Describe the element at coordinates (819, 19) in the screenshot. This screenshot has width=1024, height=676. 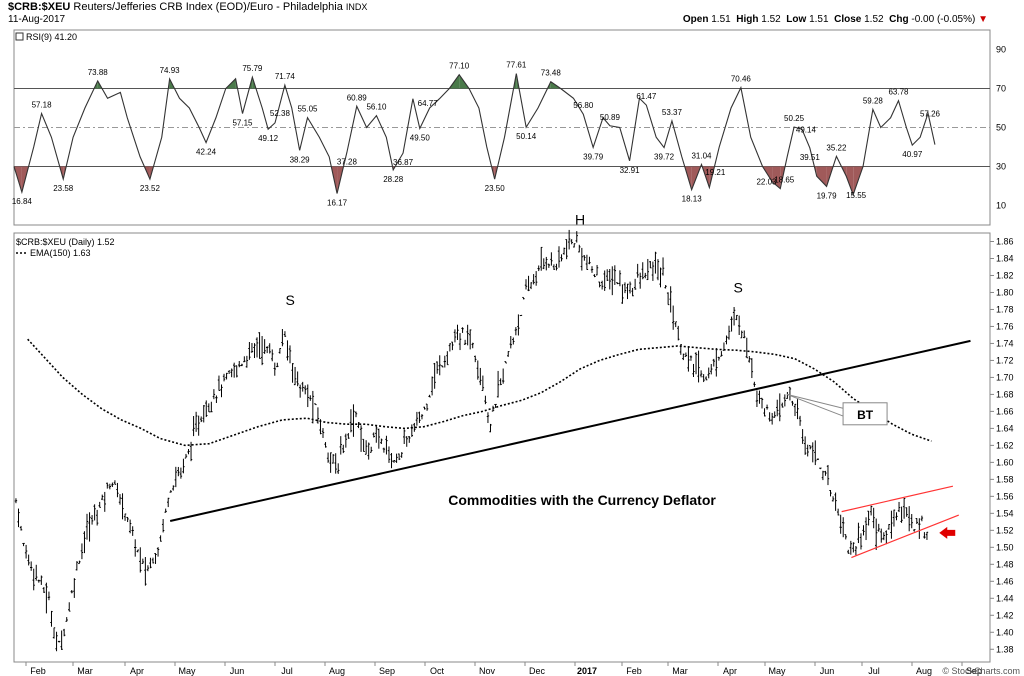
I see `low-value: 1.51` at that location.